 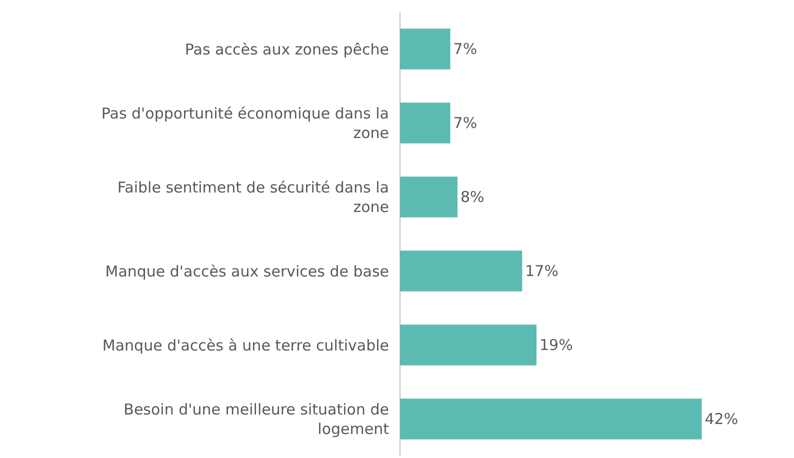 I want to click on y-tick-label: Besoin d'une meilleure situation de logement, so click(x=257, y=419).